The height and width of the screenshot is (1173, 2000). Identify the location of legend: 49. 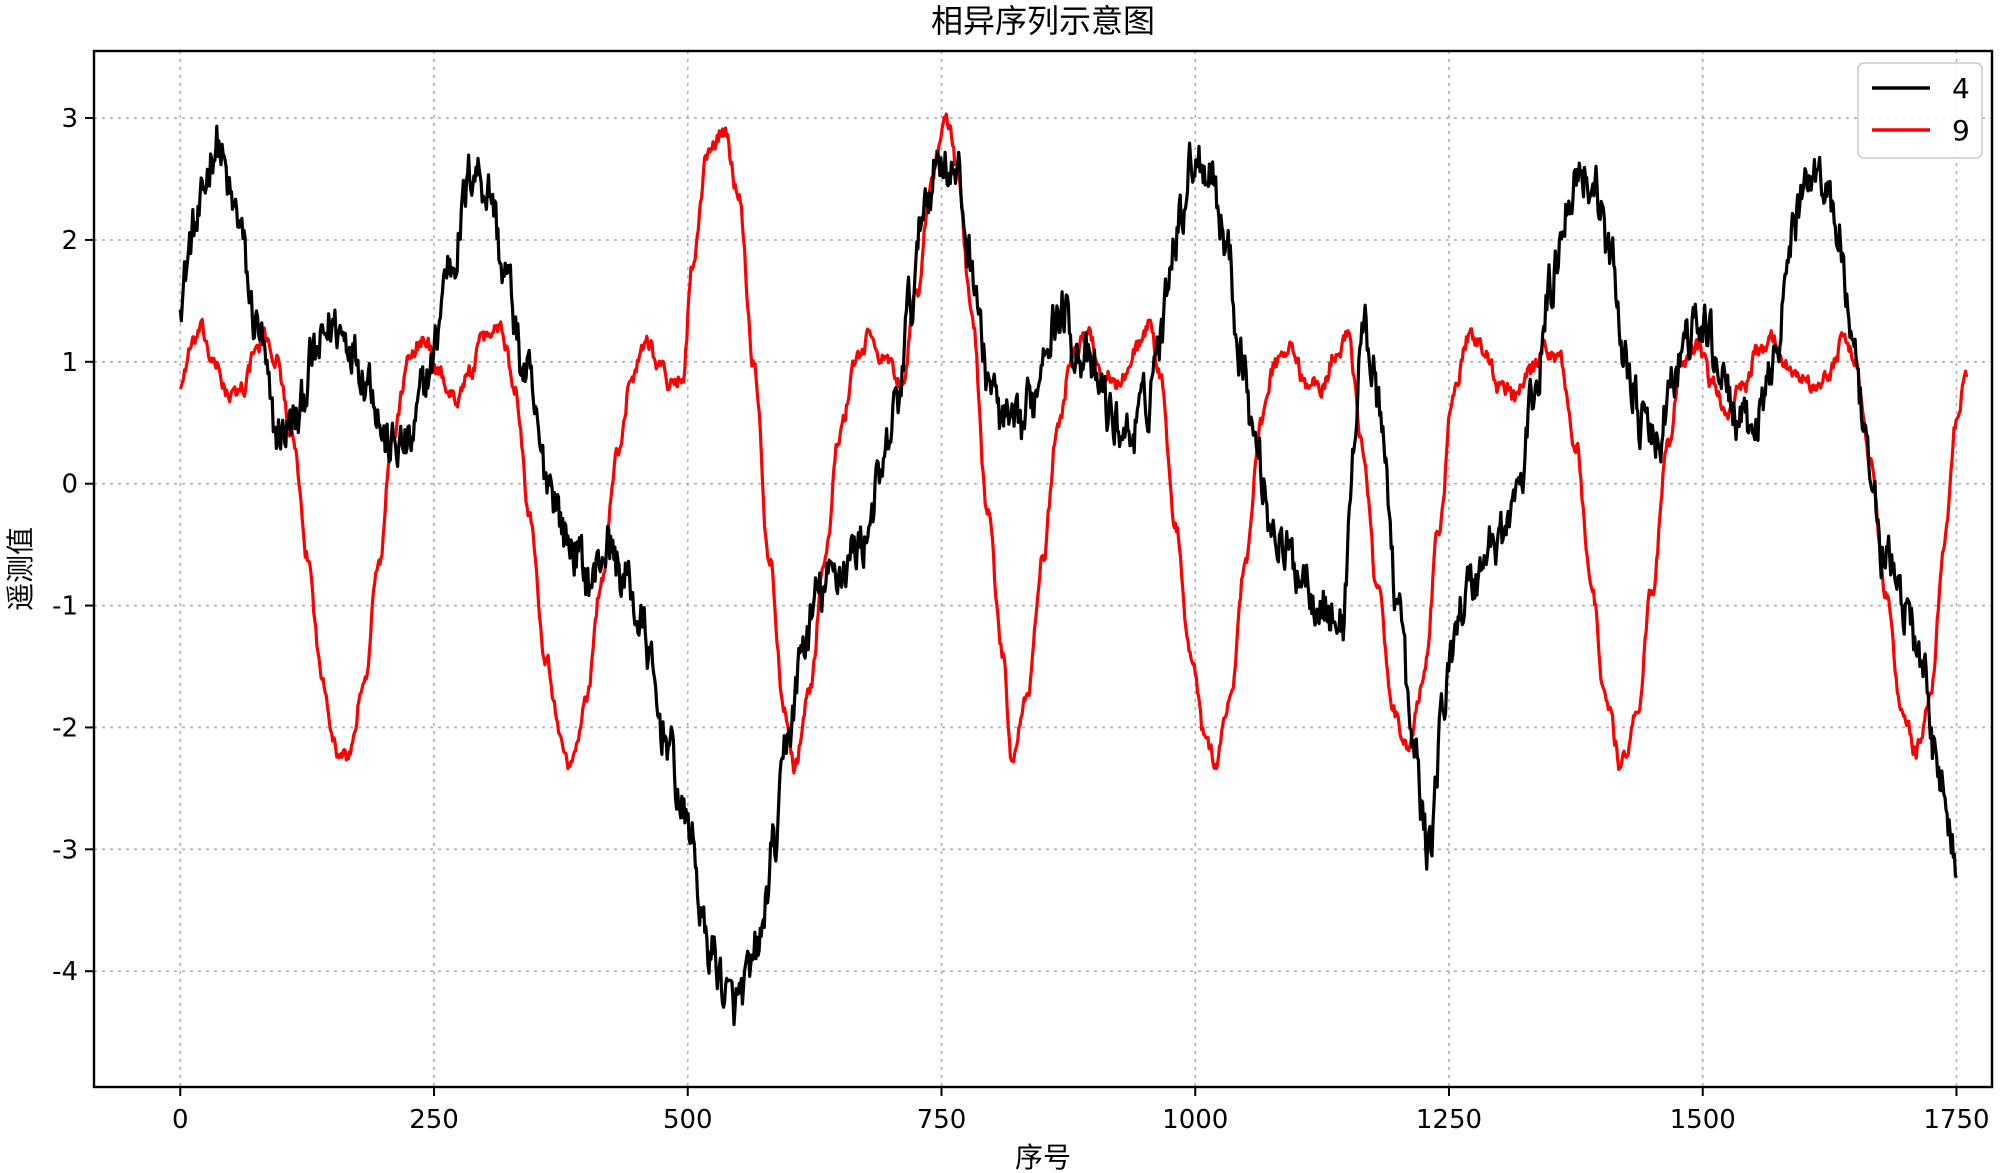
(1920, 110).